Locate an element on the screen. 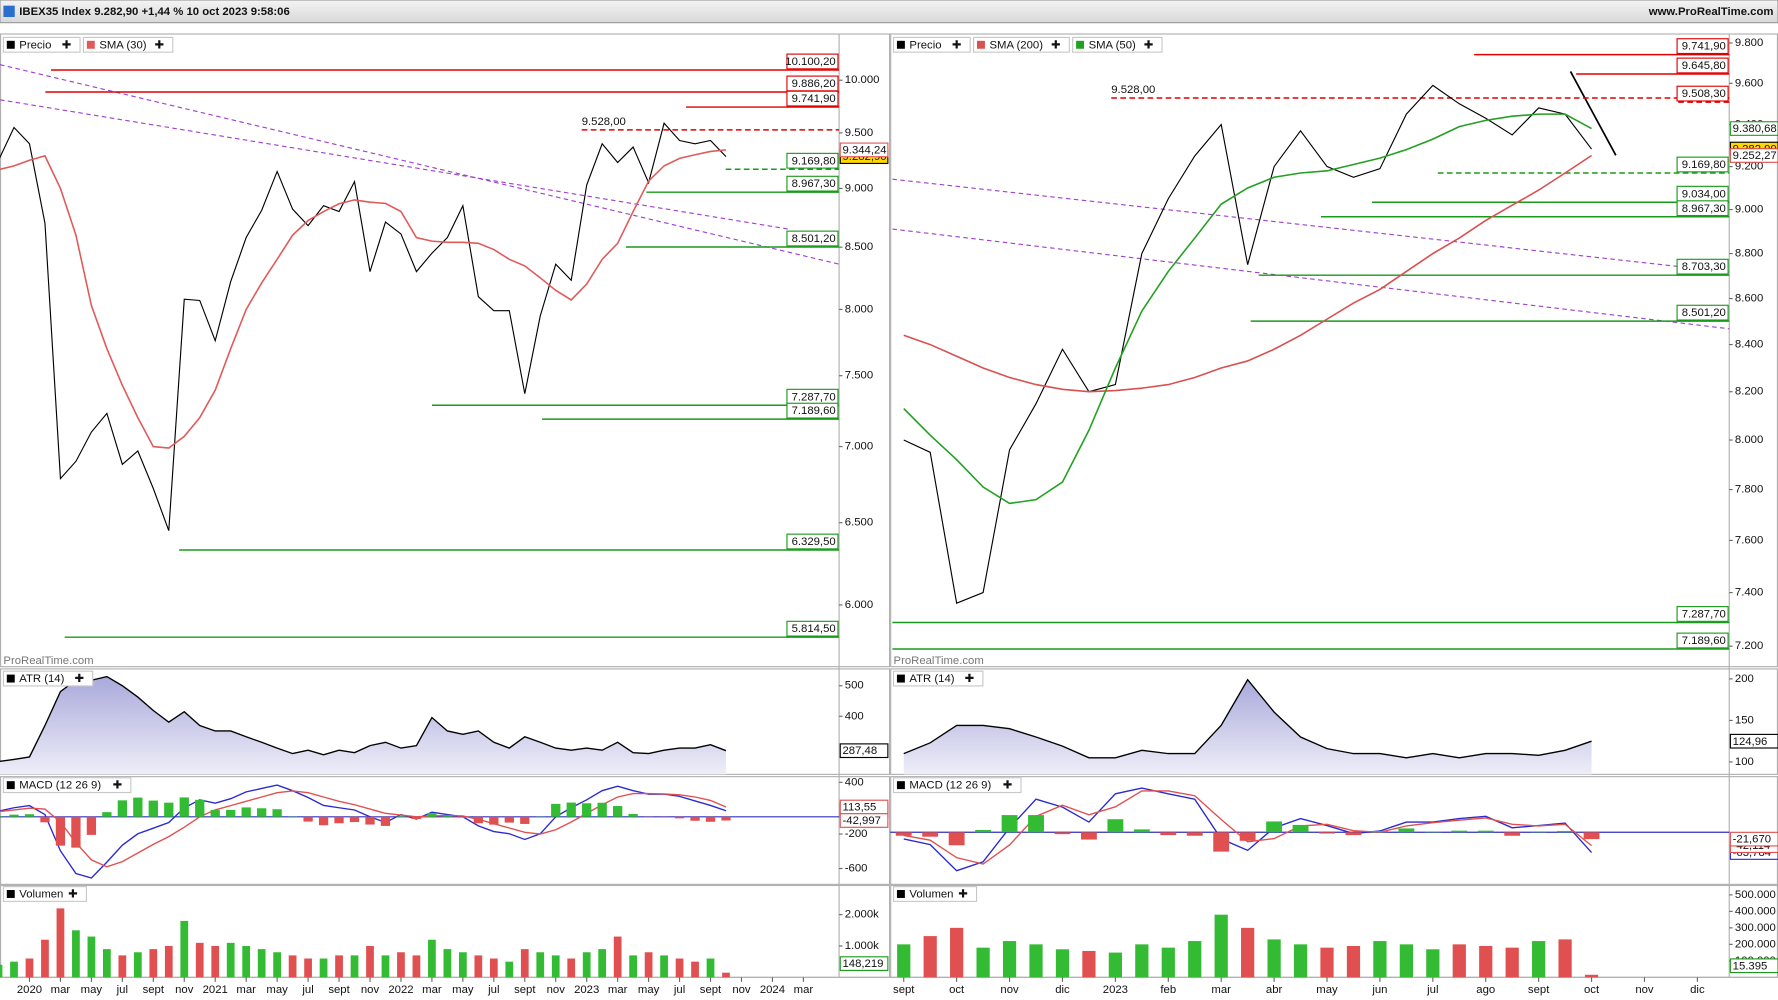  y-tick-label: -200 is located at coordinates (856, 834).